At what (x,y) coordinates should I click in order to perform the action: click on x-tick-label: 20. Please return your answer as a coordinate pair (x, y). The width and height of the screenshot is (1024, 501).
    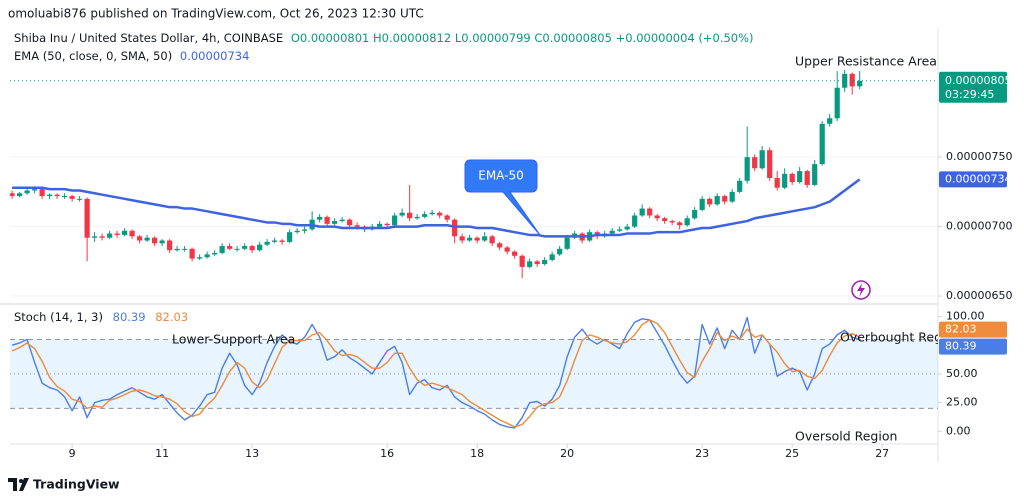
    Looking at the image, I should click on (567, 453).